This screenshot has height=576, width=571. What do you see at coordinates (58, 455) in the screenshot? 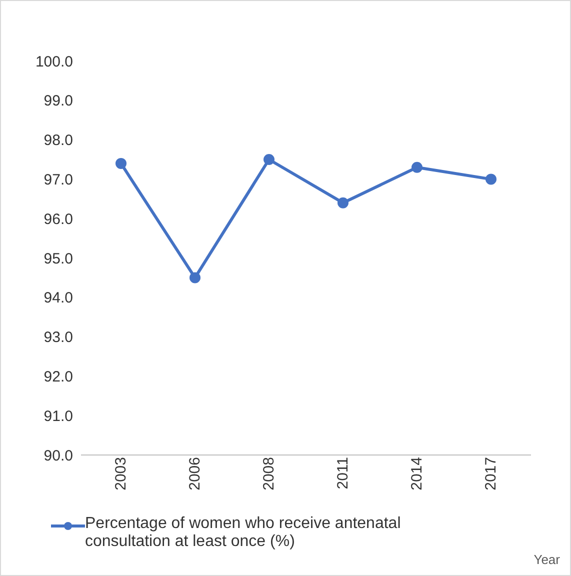
I see `y-tick-label: 90.0` at bounding box center [58, 455].